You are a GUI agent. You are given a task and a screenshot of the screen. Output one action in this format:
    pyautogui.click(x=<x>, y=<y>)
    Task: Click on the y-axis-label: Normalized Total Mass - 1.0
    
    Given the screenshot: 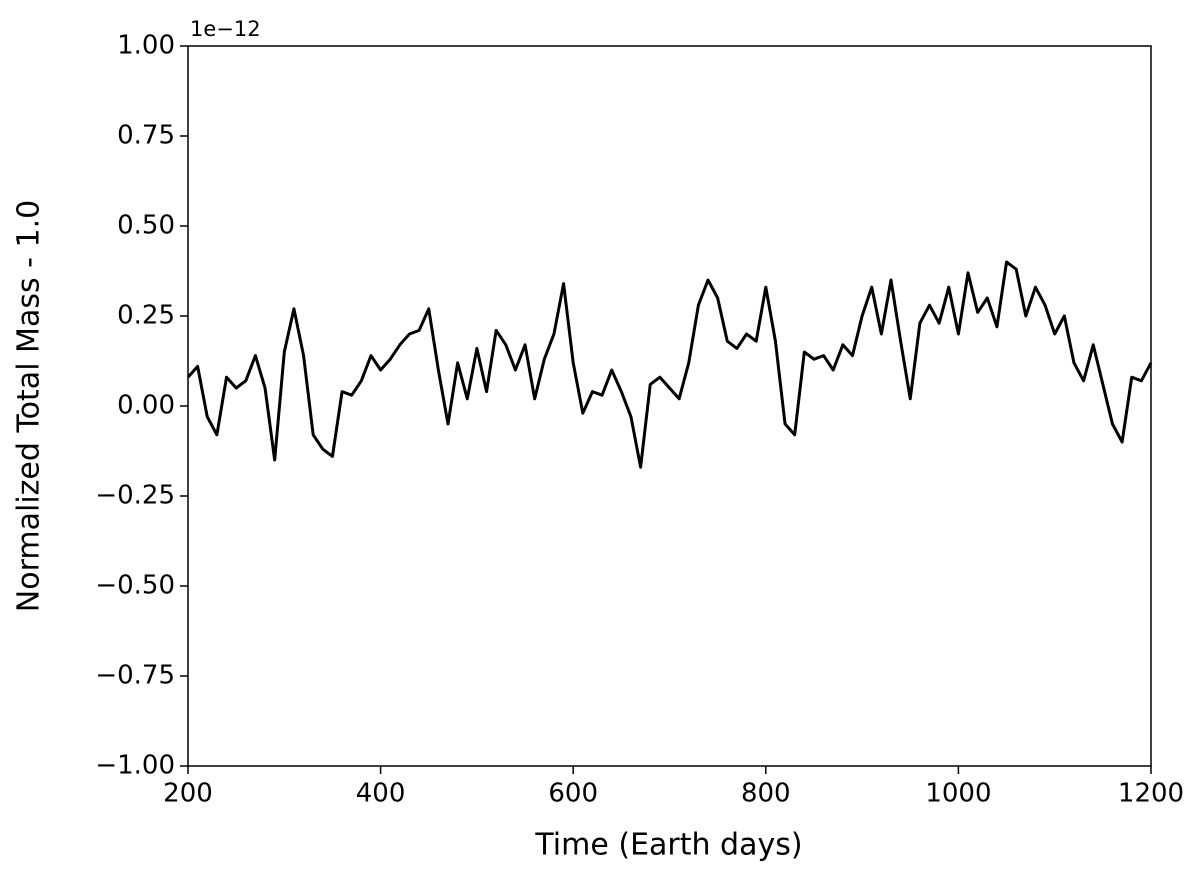 What is the action you would take?
    pyautogui.click(x=29, y=406)
    